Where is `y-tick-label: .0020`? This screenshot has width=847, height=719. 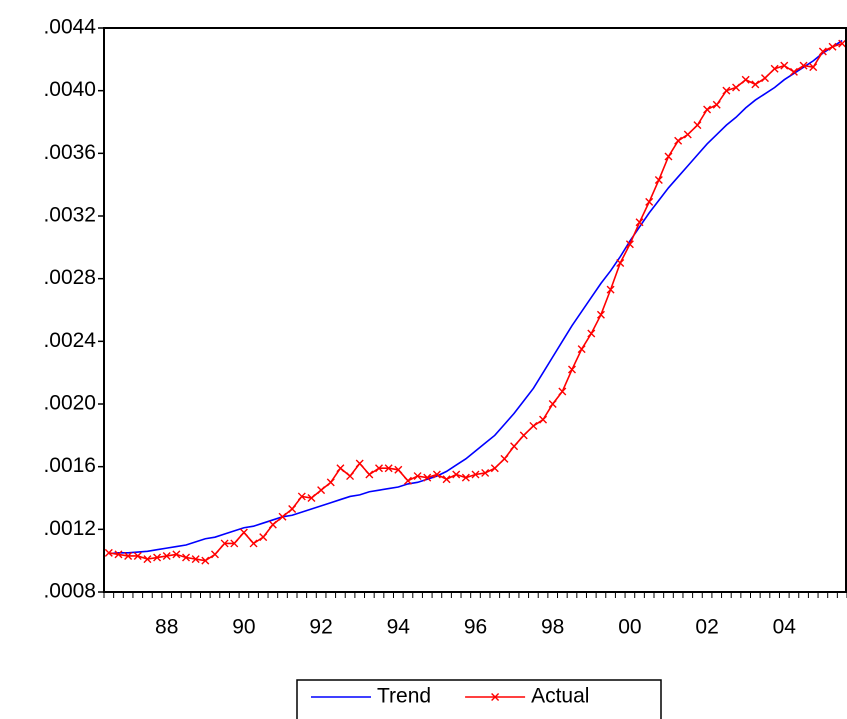
y-tick-label: .0020 is located at coordinates (69, 403).